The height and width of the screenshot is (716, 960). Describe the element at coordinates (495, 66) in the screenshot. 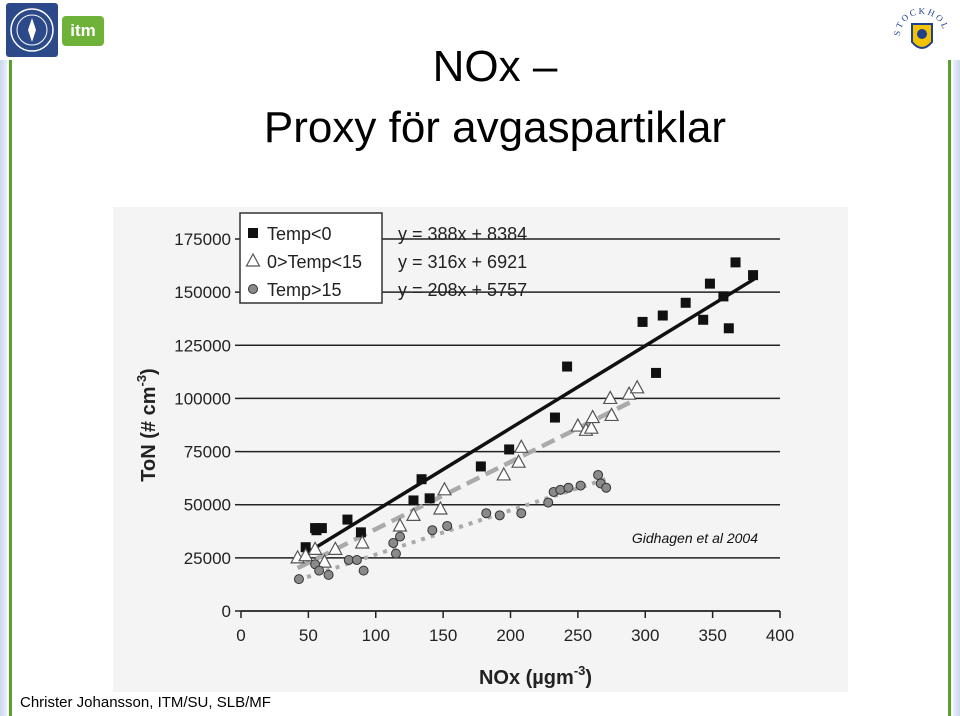

I see `slide-title-line1: NOx –` at that location.